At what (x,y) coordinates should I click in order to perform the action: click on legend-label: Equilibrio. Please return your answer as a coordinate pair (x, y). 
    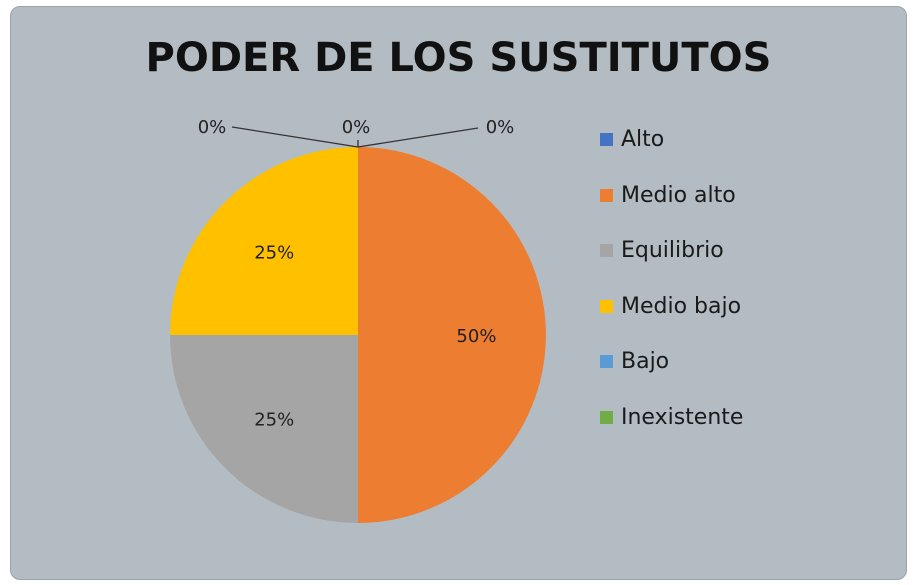
    Looking at the image, I should click on (672, 251).